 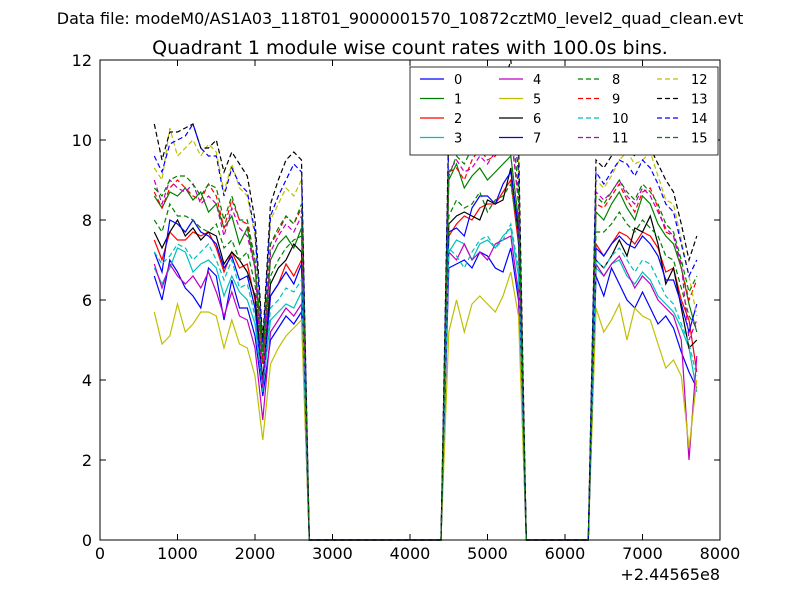 What do you see at coordinates (87, 380) in the screenshot?
I see `y-tick-label: 4` at bounding box center [87, 380].